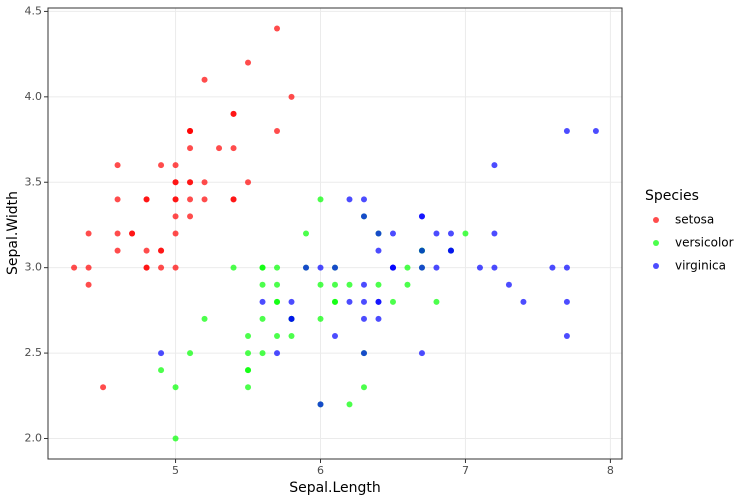  I want to click on legend-title: Species, so click(672, 196).